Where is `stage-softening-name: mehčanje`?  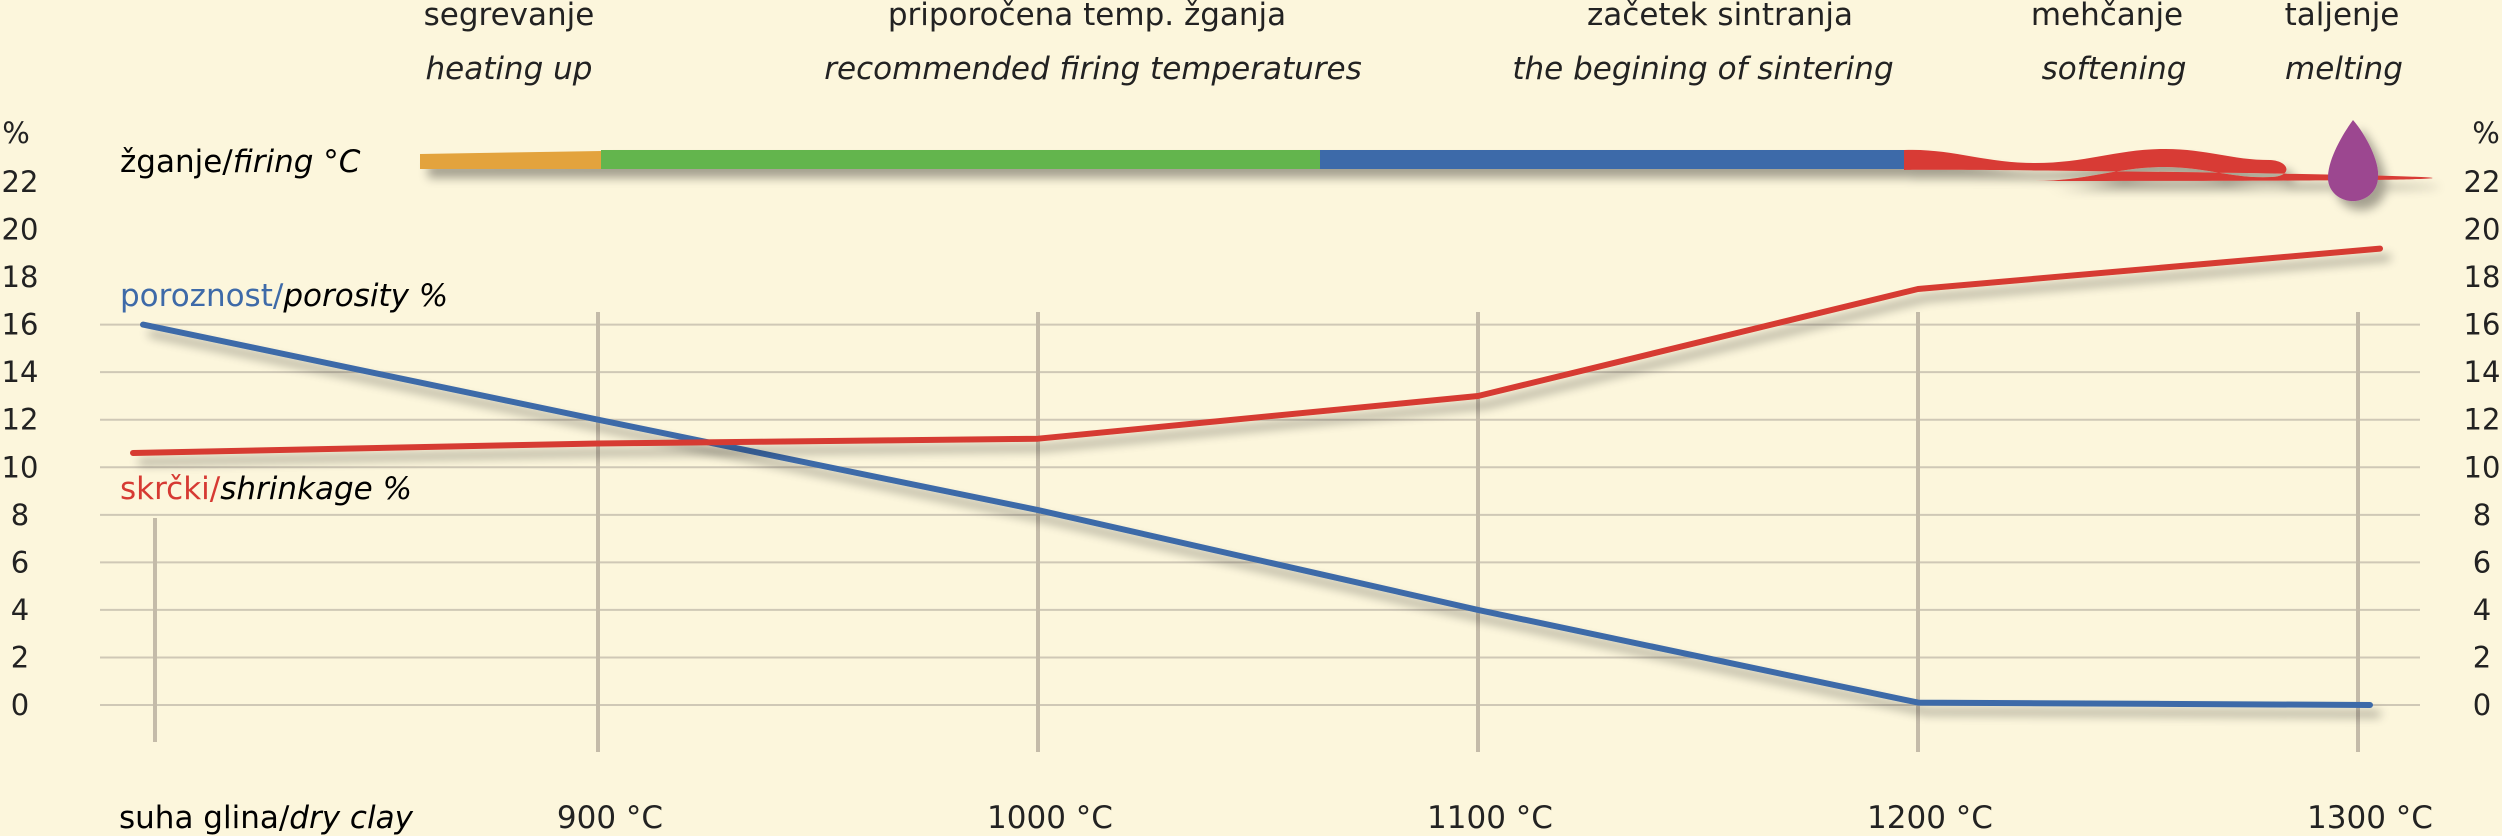 stage-softening-name: mehčanje is located at coordinates (2107, 16).